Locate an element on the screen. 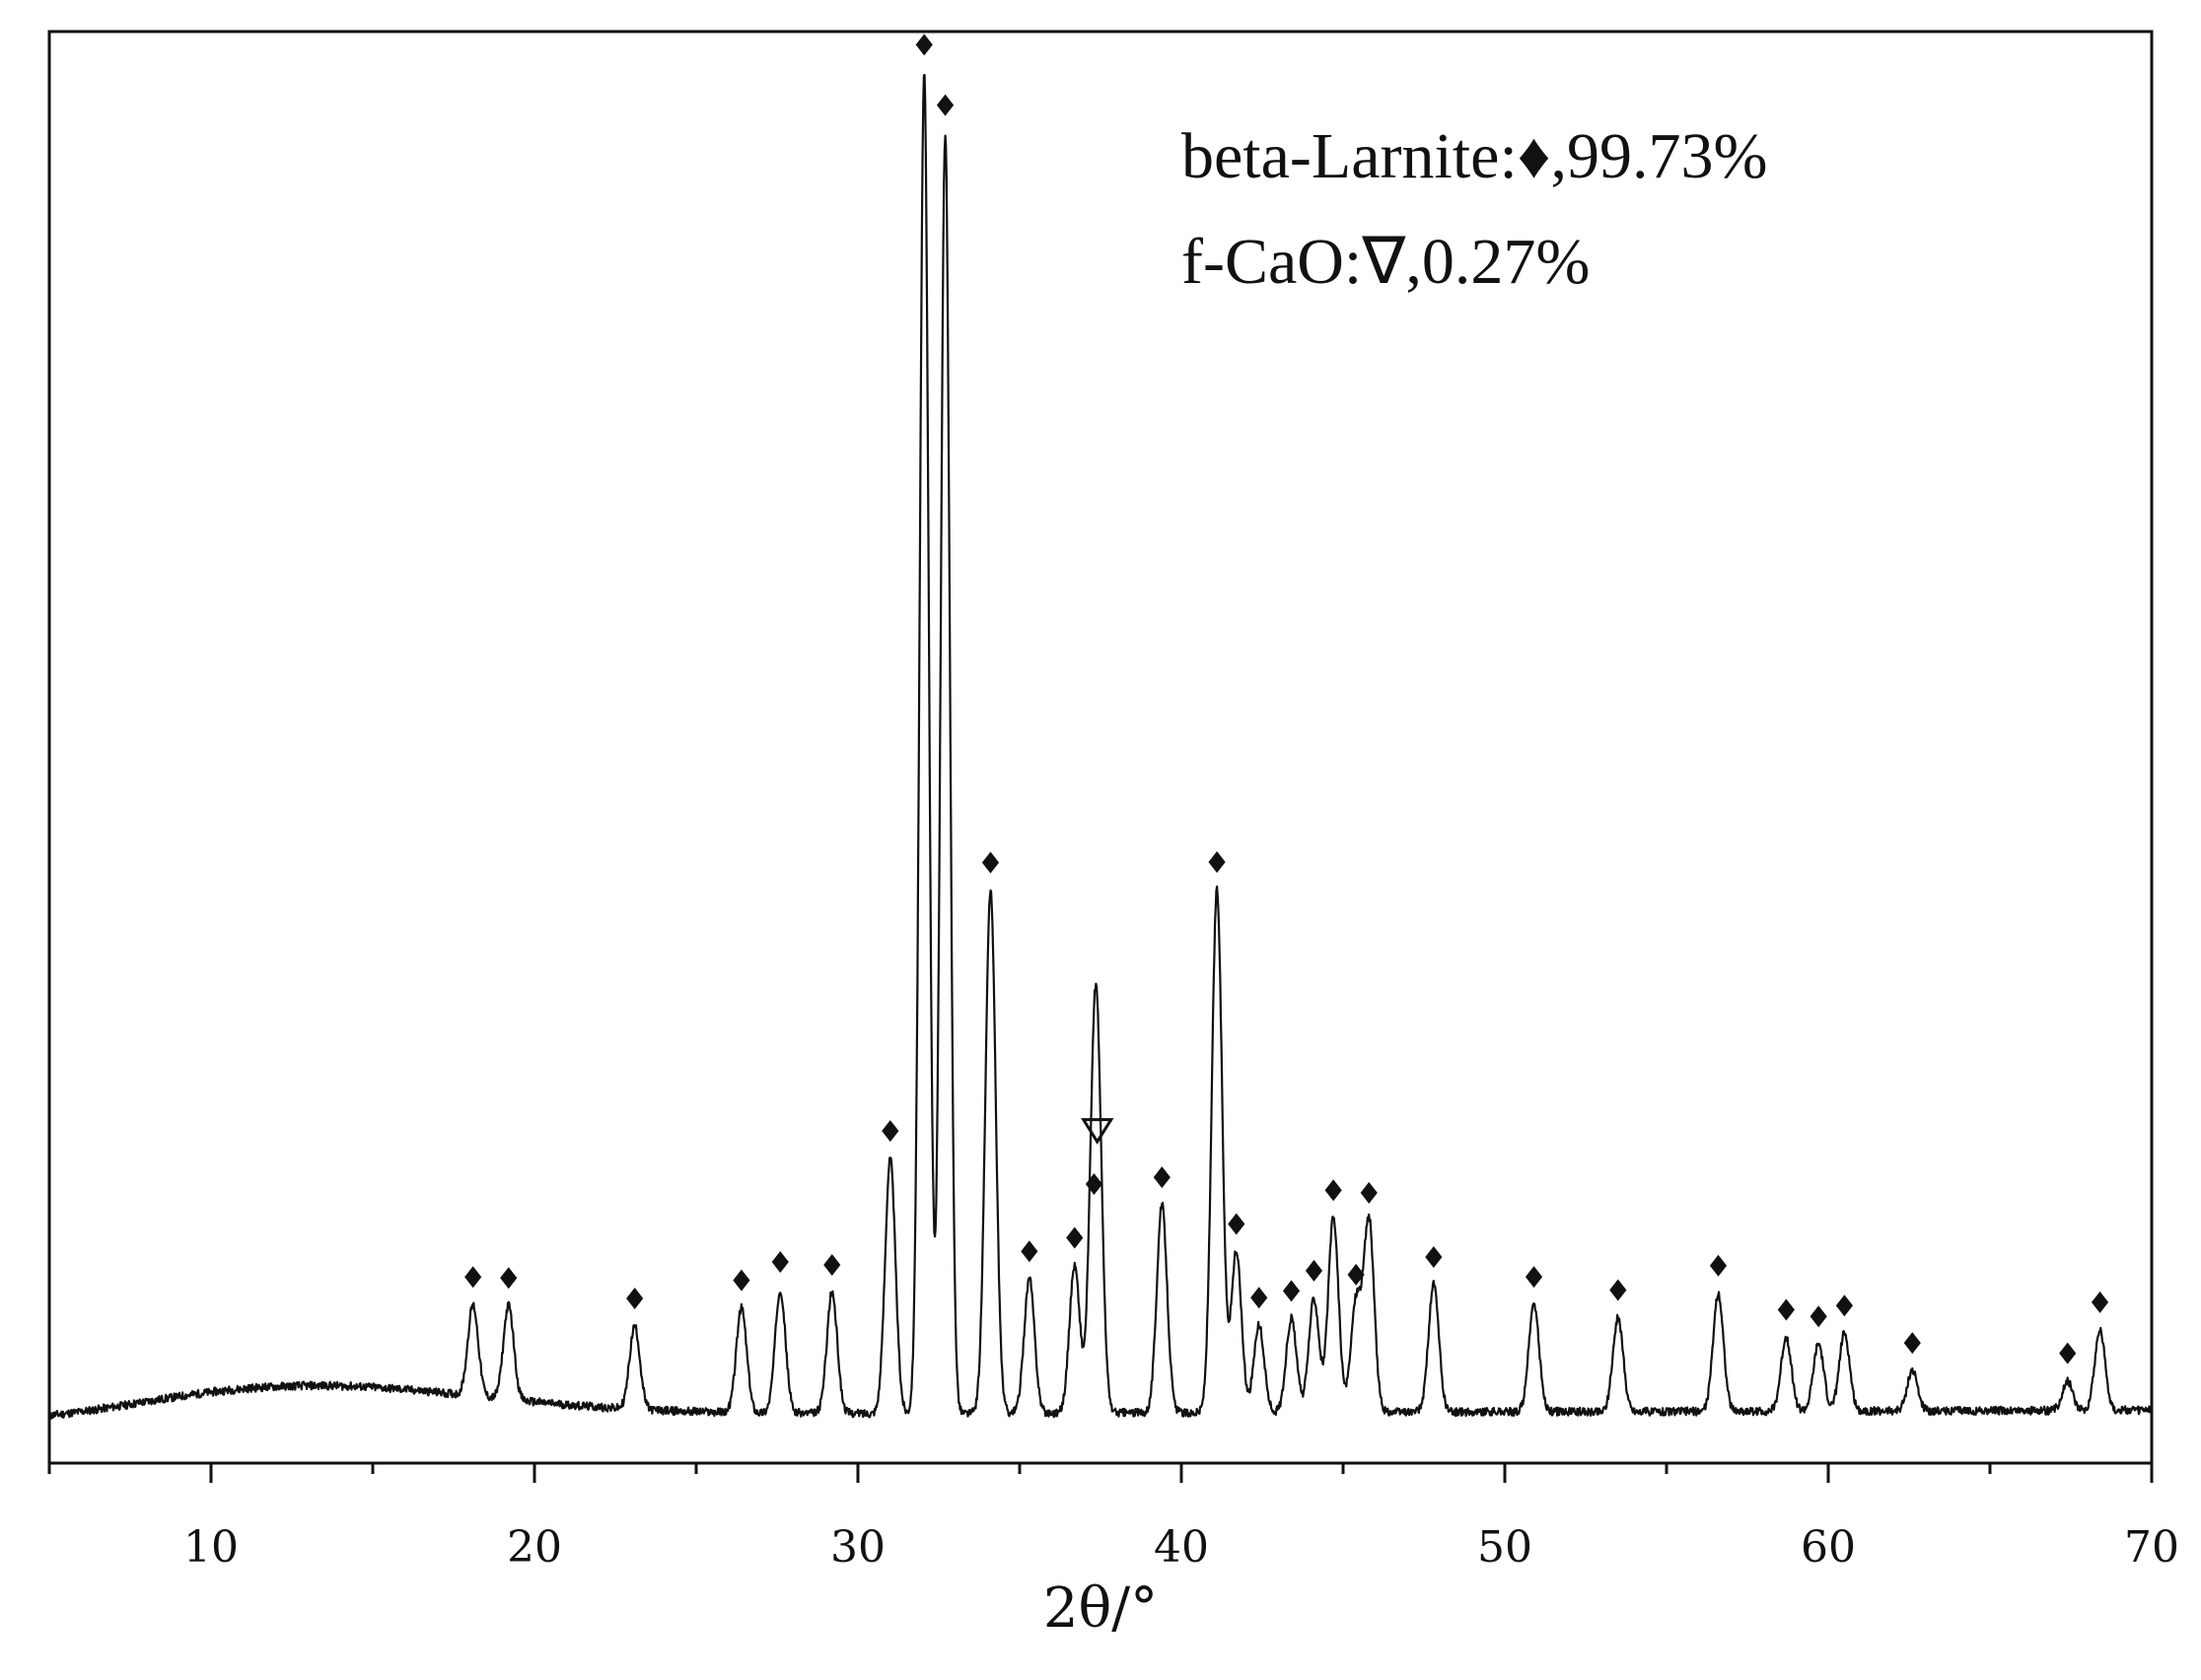 This screenshot has height=1680, width=2201. legend: beta-Larnite:♦,99.73% f-CaO:∇,0.27% is located at coordinates (1474, 209).